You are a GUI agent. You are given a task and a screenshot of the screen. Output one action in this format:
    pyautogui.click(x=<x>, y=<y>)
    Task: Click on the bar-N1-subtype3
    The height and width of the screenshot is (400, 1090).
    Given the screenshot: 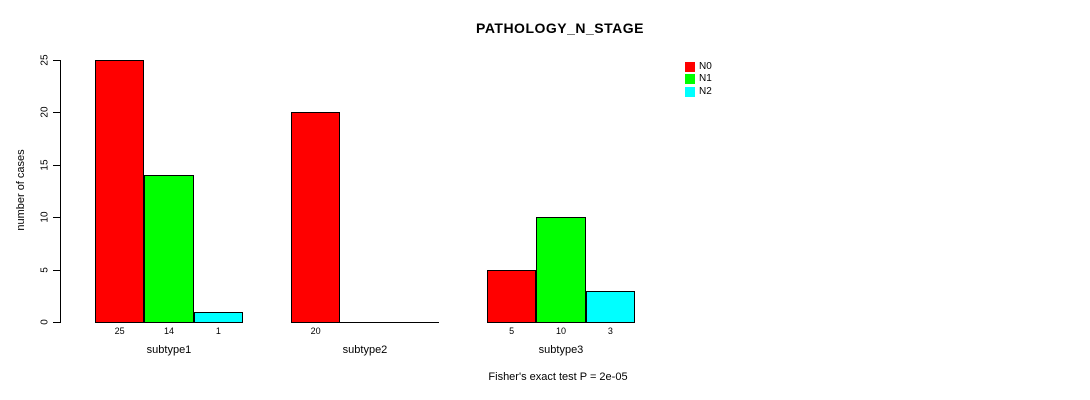 What is the action you would take?
    pyautogui.click(x=561, y=270)
    